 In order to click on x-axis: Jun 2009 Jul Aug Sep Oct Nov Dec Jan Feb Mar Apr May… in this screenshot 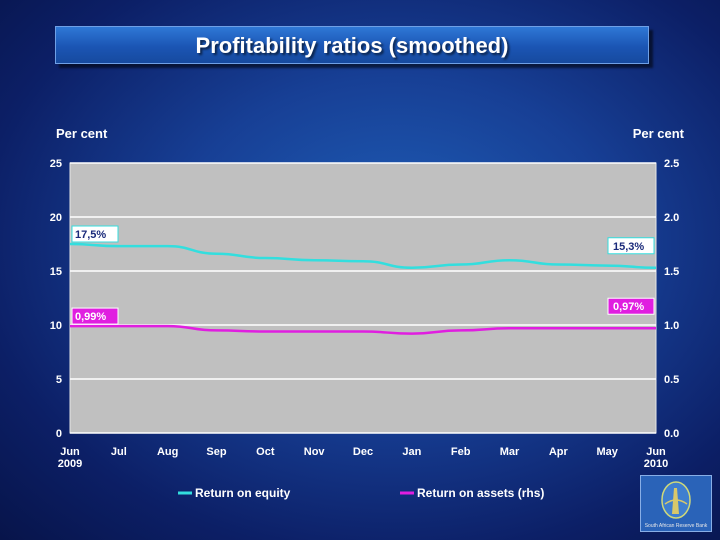, I will do `click(363, 458)`.